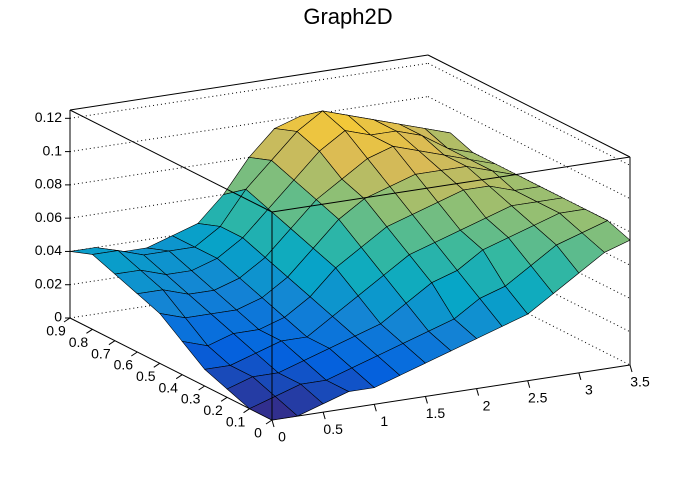  I want to click on x-tick-label: 2, so click(487, 405).